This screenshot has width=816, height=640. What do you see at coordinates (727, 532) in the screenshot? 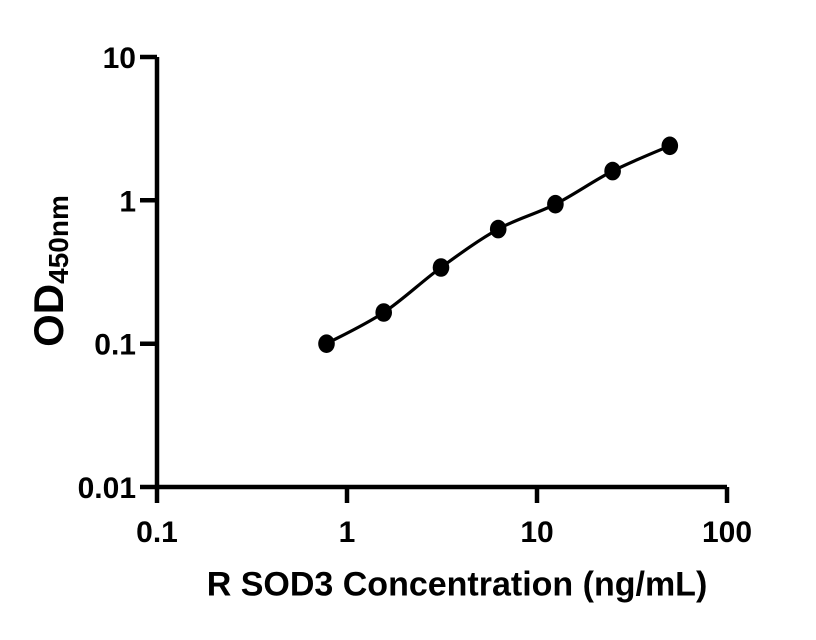
I see `x-tick-label: 100` at bounding box center [727, 532].